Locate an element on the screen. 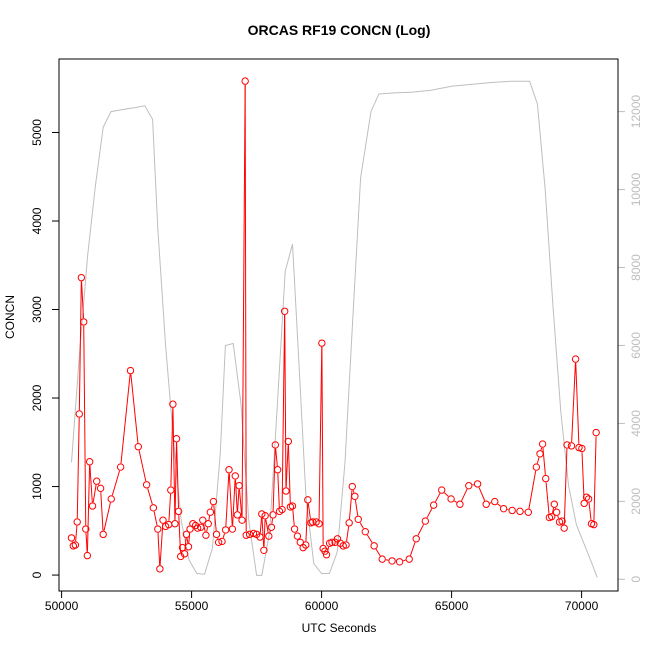 The width and height of the screenshot is (650, 650). chart-title: ORCAS RF19 CONCN (Log) is located at coordinates (339, 30).